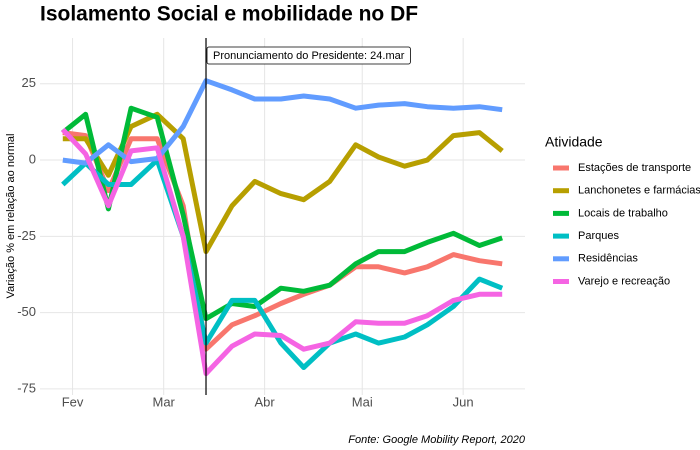  I want to click on x-tick-label: Mar, so click(163, 401).